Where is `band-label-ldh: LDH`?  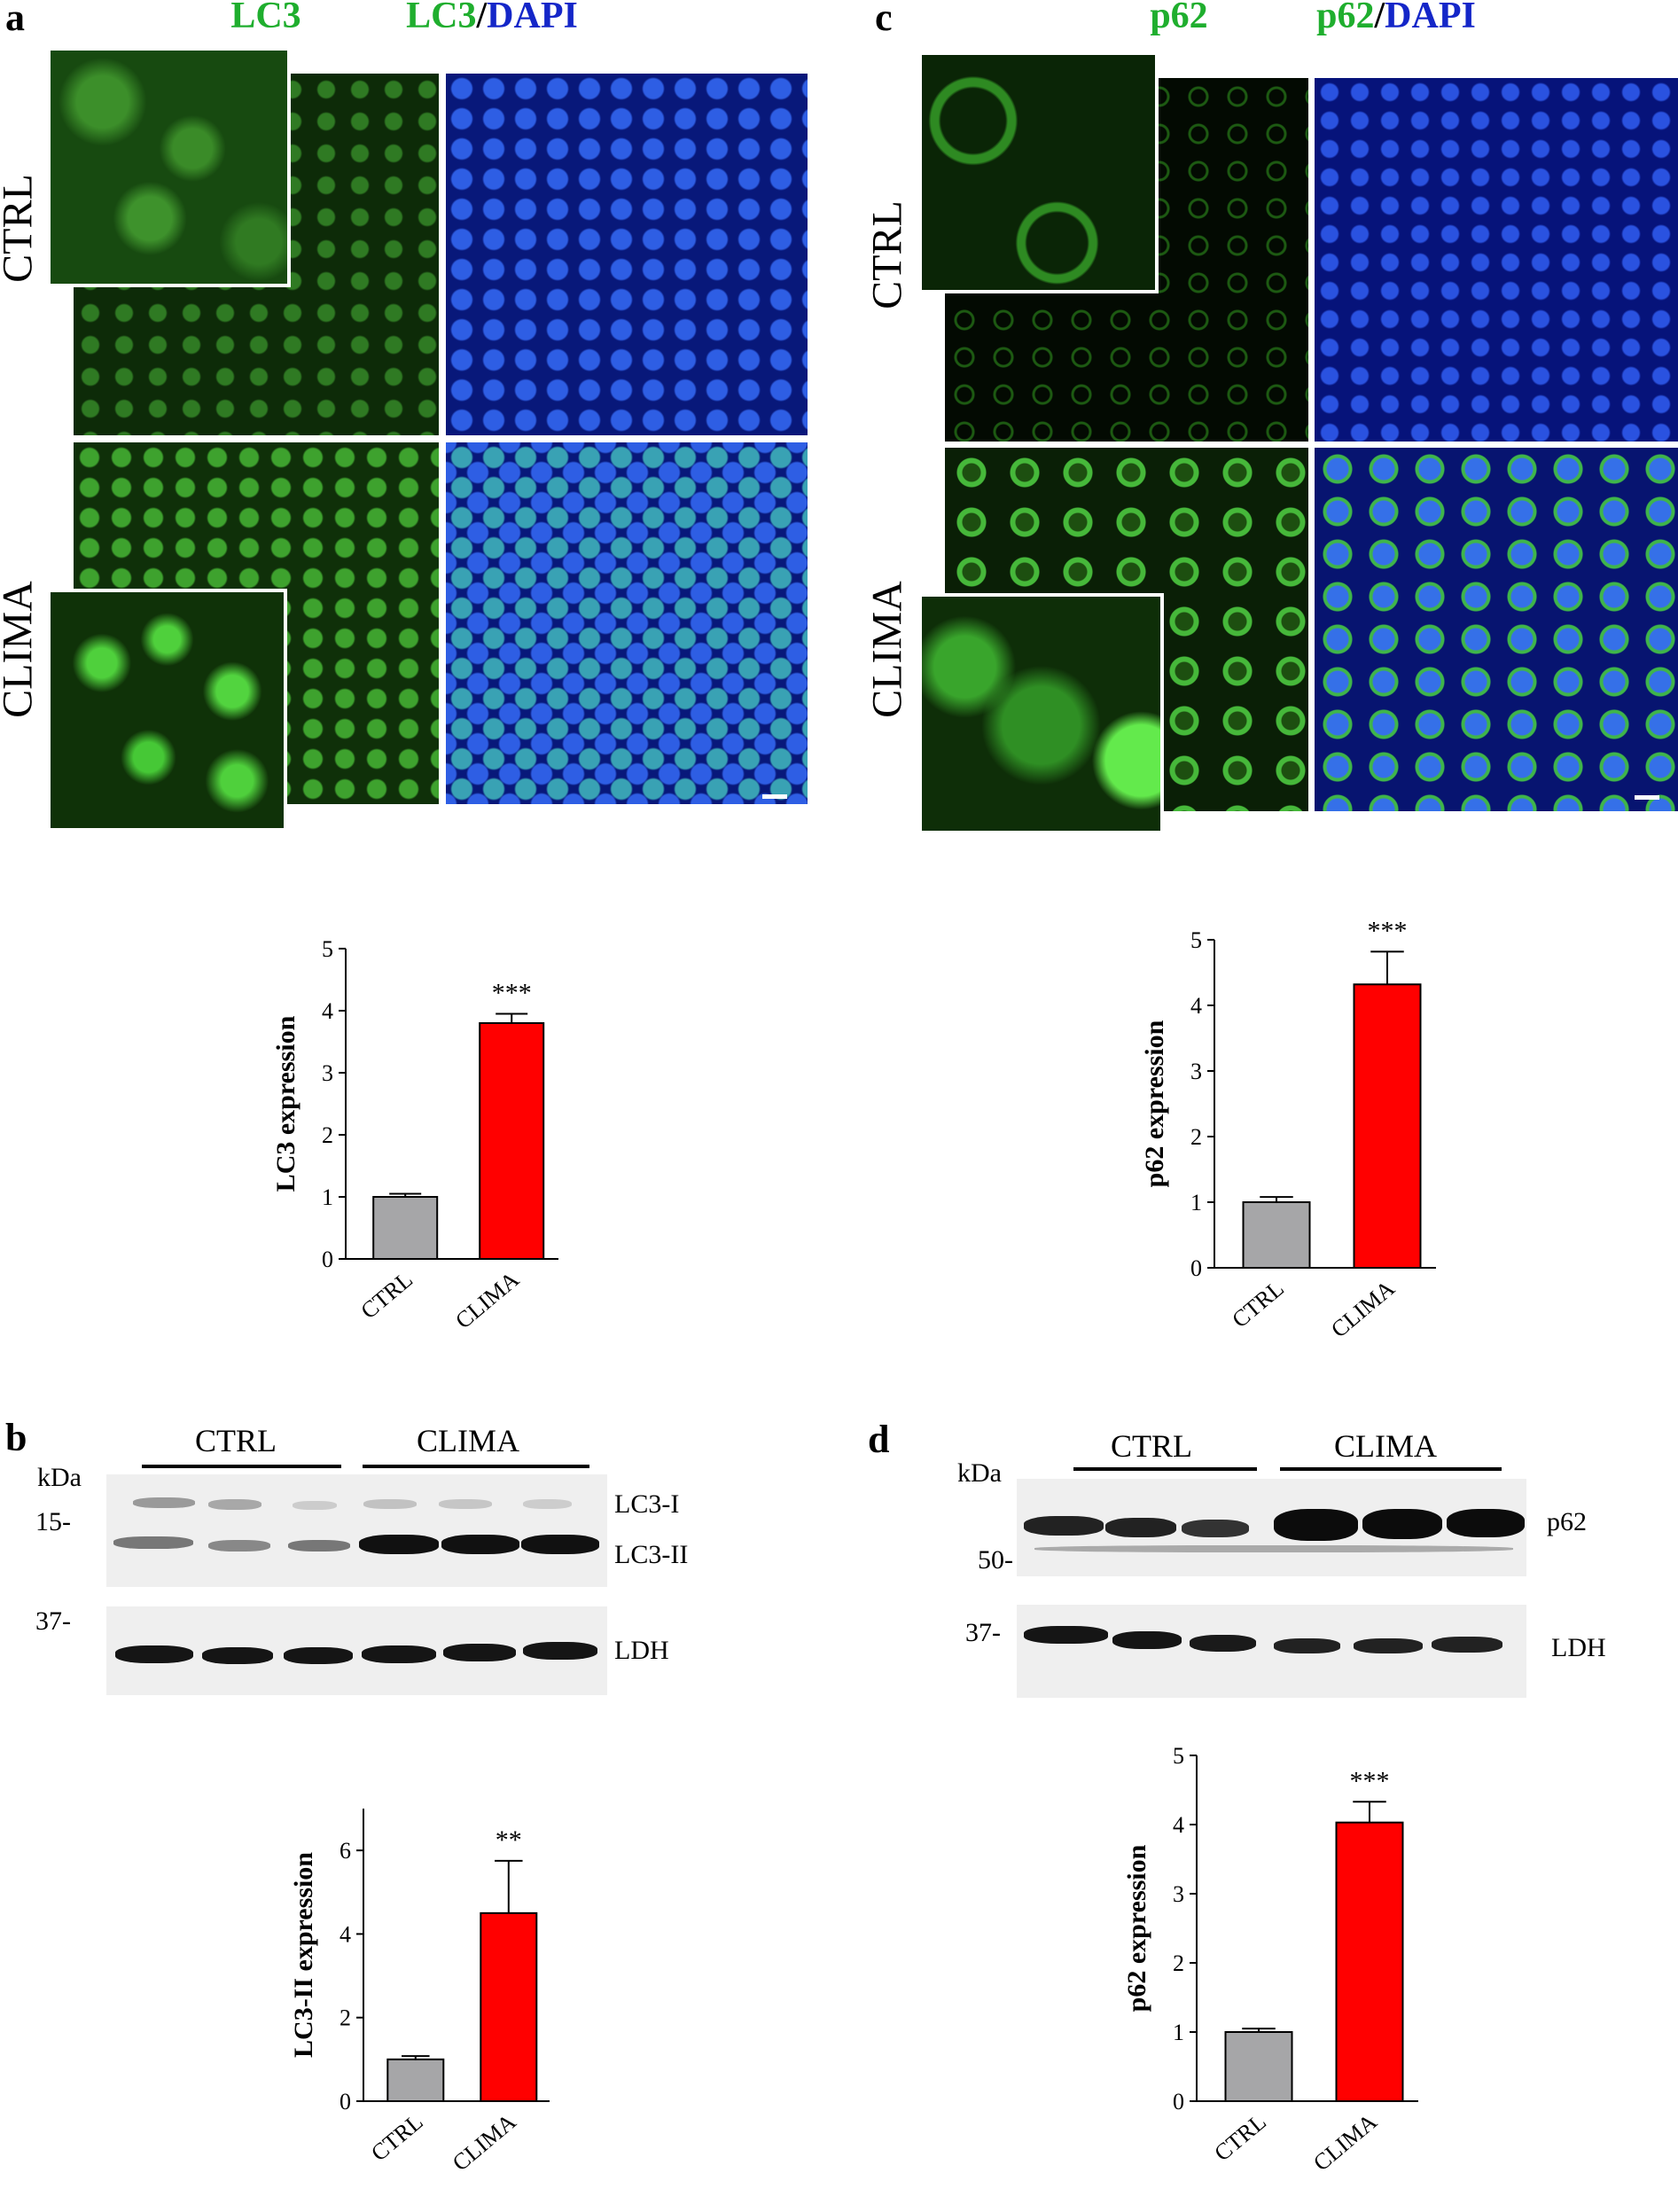
band-label-ldh: LDH is located at coordinates (641, 1650).